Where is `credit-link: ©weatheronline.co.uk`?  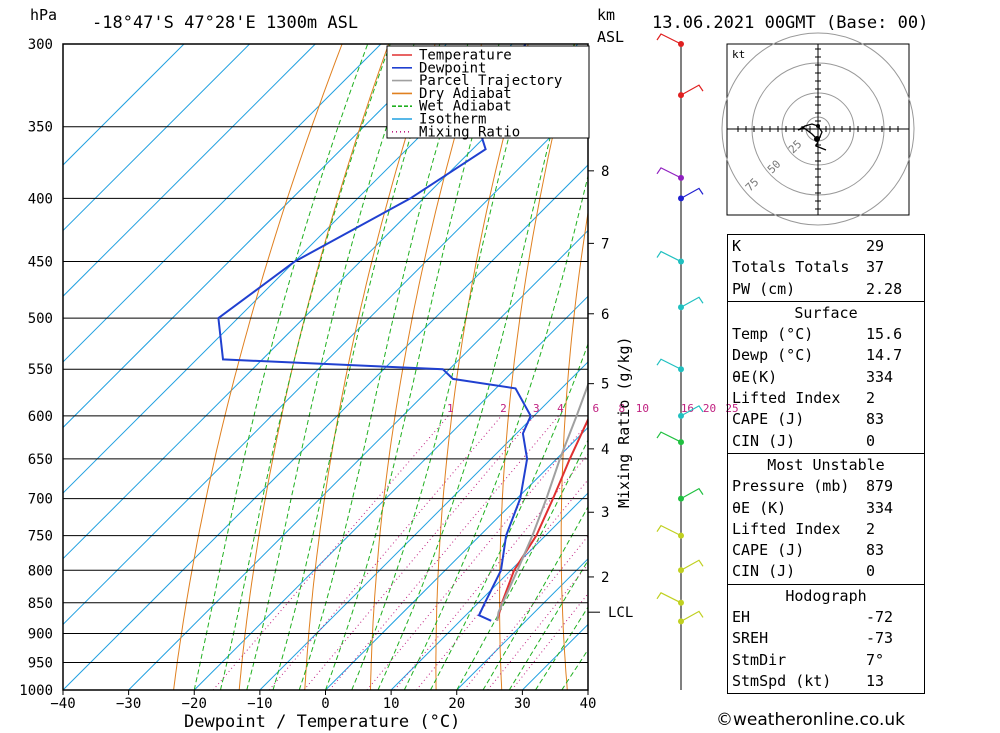
credit-link: ©weatheronline.co.uk is located at coordinates (811, 720).